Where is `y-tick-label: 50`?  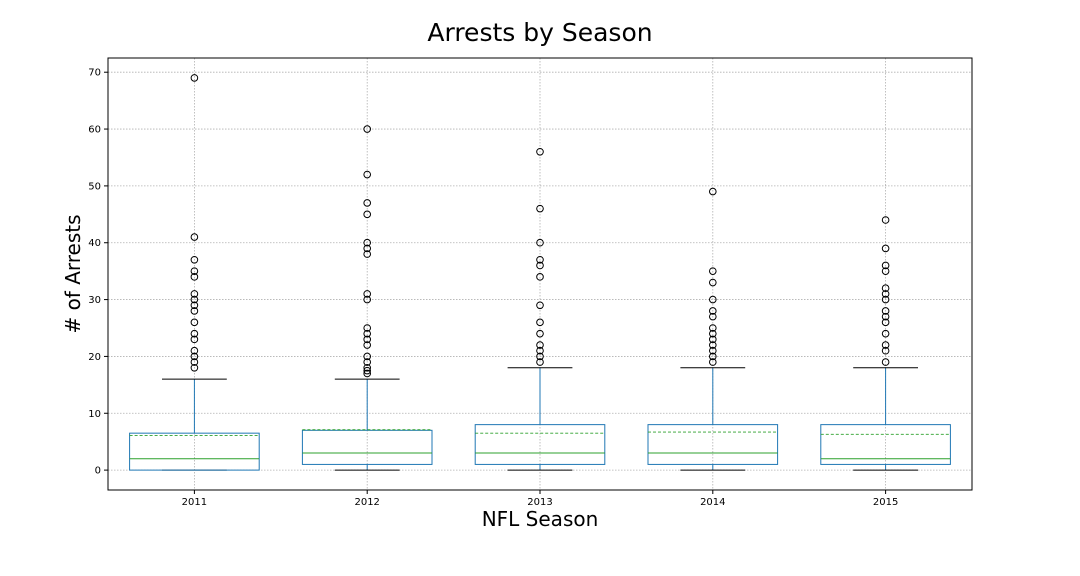
y-tick-label: 50 is located at coordinates (94, 186).